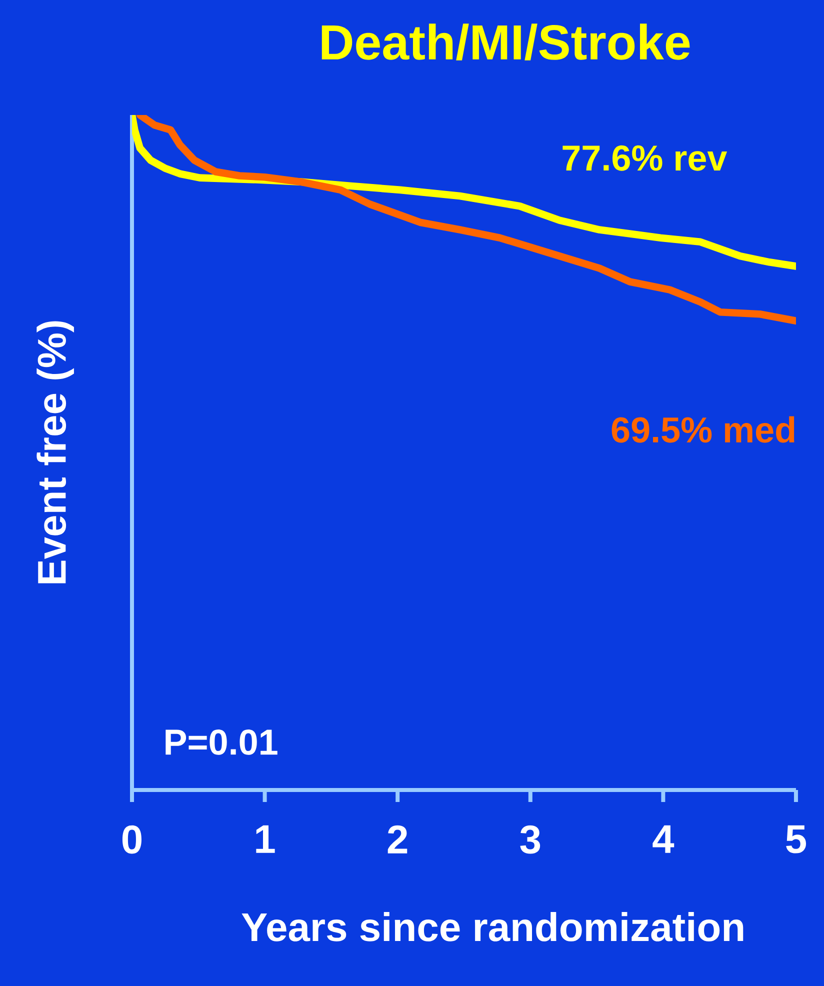 The width and height of the screenshot is (824, 986). Describe the element at coordinates (398, 839) in the screenshot. I see `x-tick-label: 2` at that location.